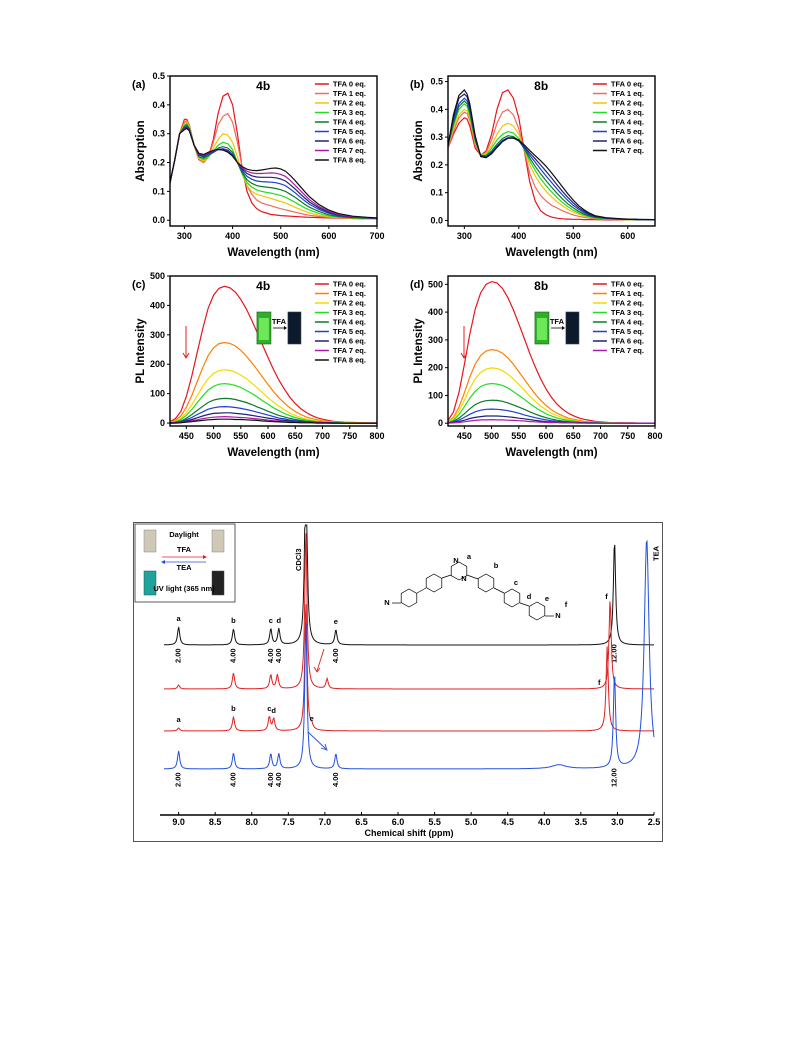 The height and width of the screenshot is (1057, 793). I want to click on y-tick-label: 400, so click(435, 312).